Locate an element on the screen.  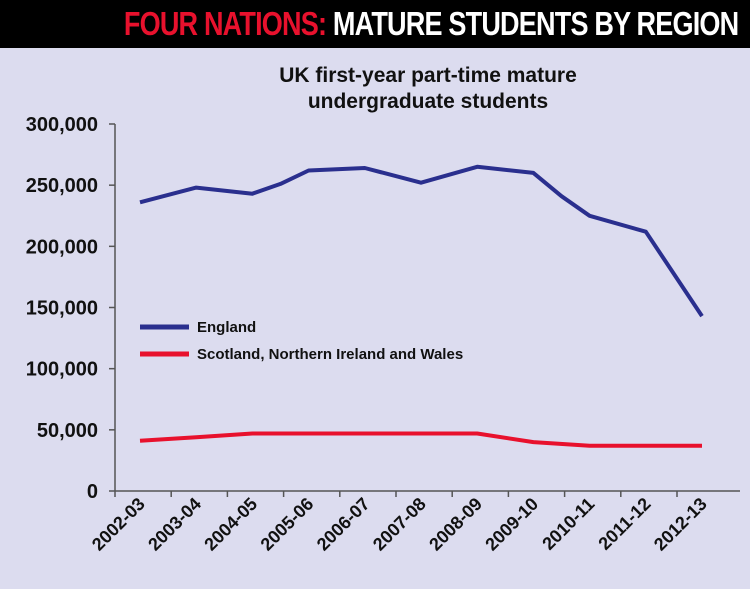
x-tick-label: 2006-07 is located at coordinates (343, 524).